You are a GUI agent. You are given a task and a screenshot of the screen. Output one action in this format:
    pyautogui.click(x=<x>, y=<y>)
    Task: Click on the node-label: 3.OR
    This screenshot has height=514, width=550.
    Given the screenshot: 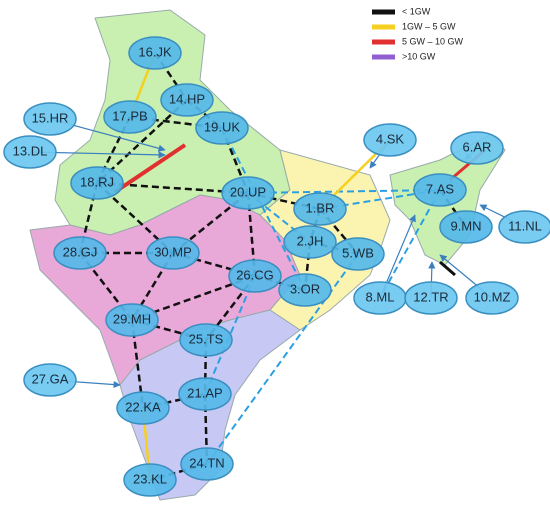 What is the action you would take?
    pyautogui.click(x=305, y=288)
    